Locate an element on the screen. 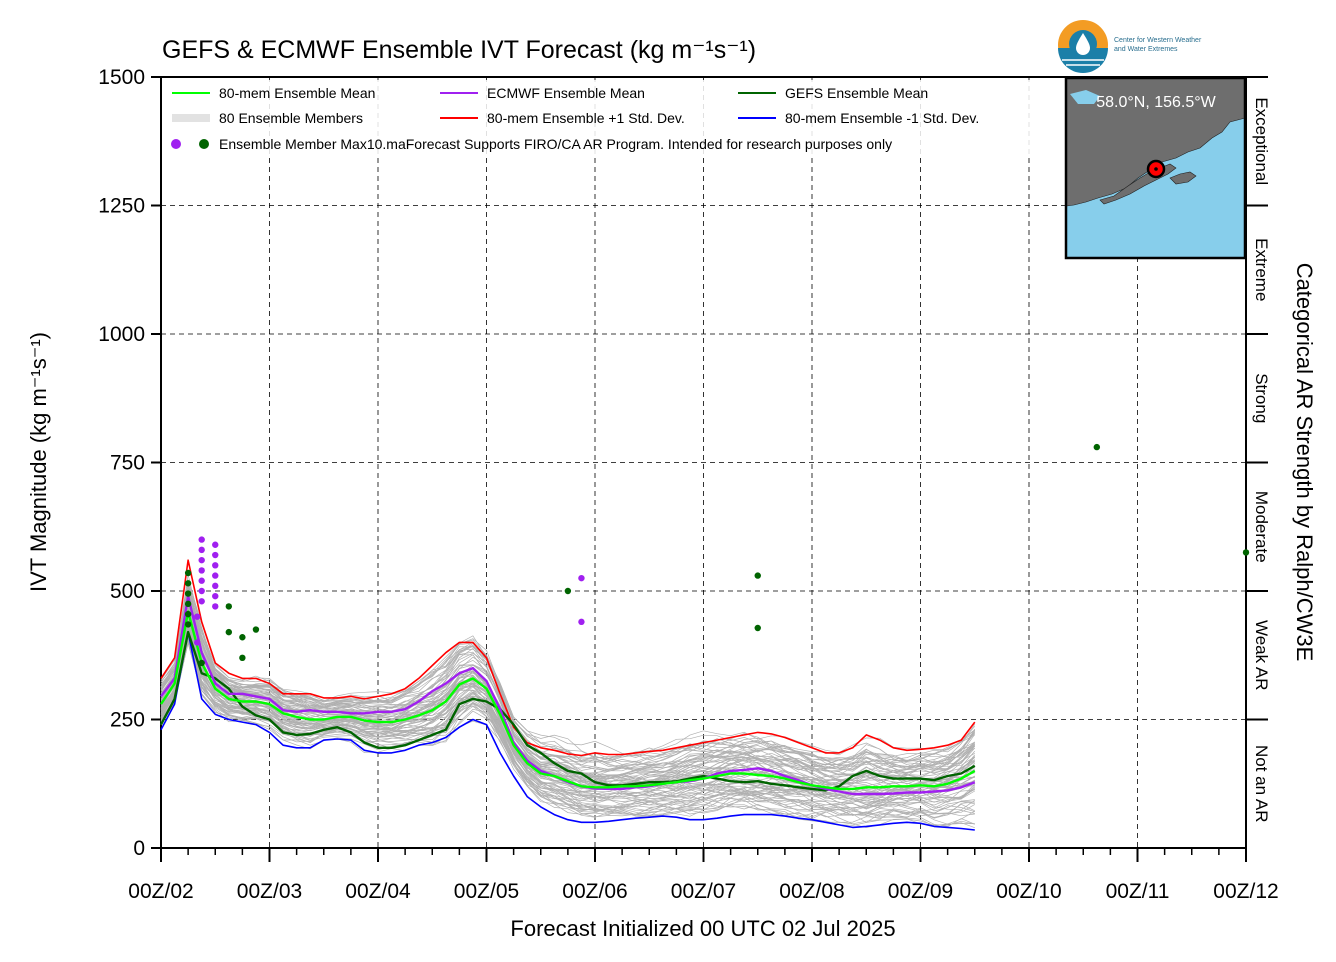 This screenshot has width=1336, height=962. series-line-gefs is located at coordinates (567, 711).